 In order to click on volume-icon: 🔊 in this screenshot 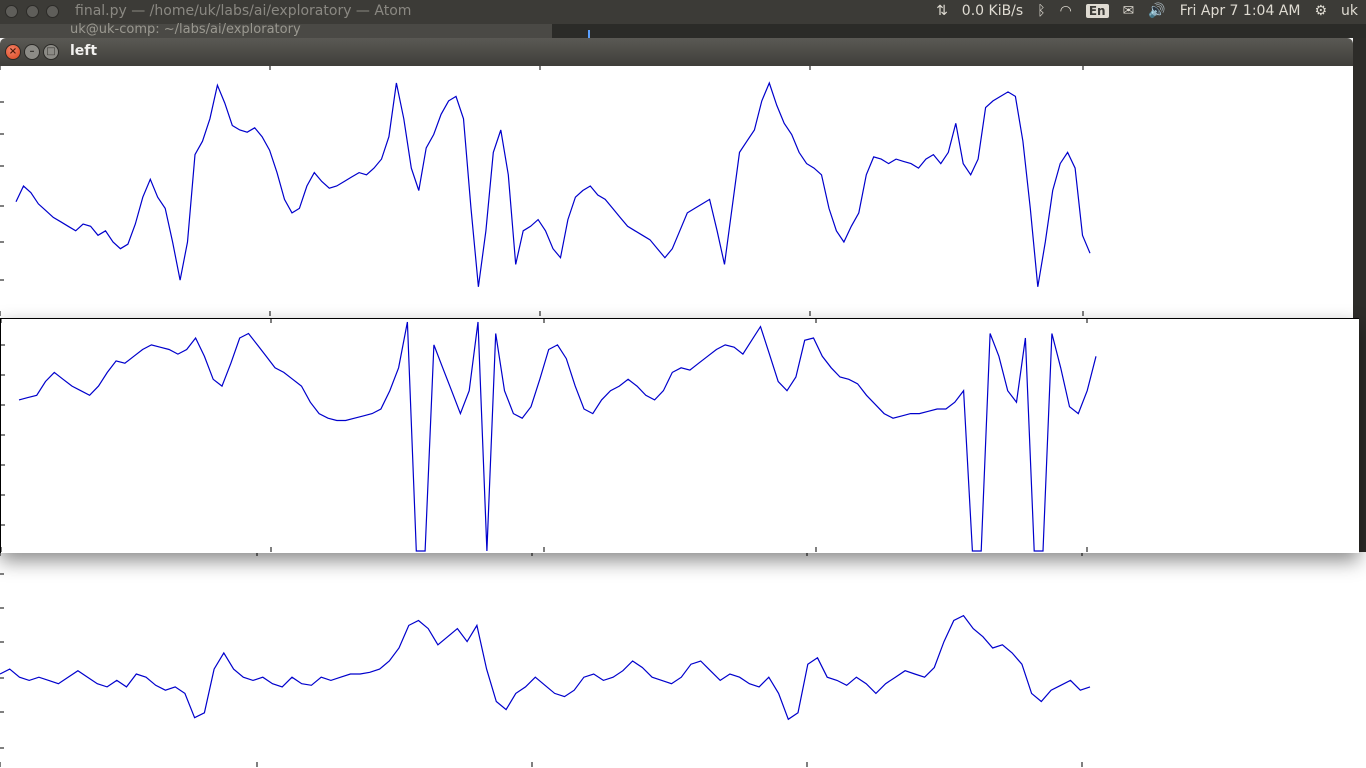, I will do `click(1157, 11)`.